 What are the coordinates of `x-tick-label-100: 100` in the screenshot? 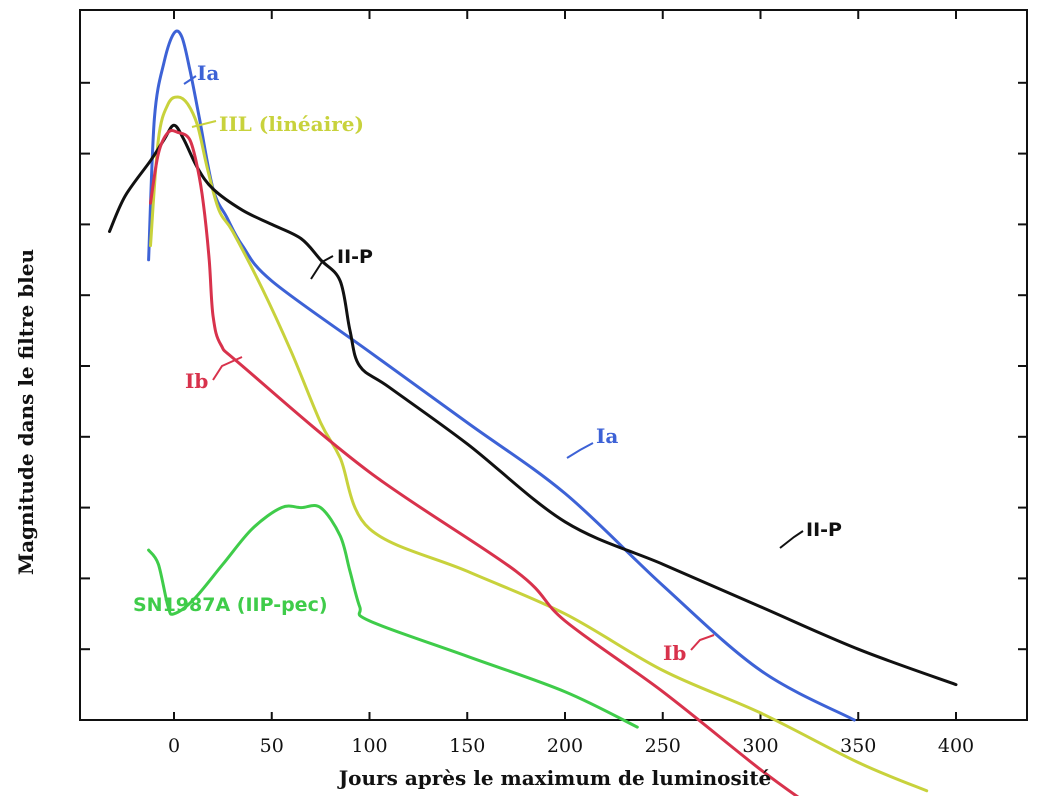 It's located at (369, 746).